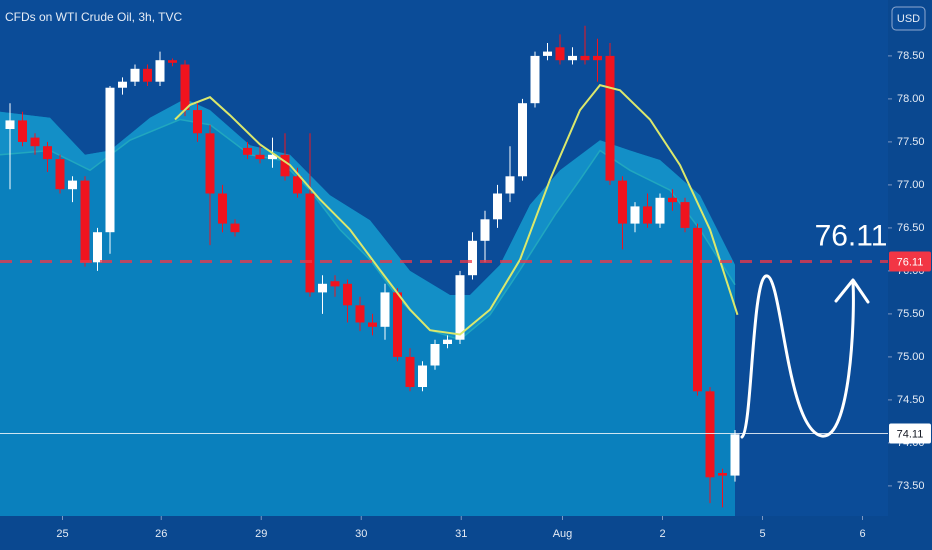  Describe the element at coordinates (461, 534) in the screenshot. I see `x-tick-label: 31` at that location.